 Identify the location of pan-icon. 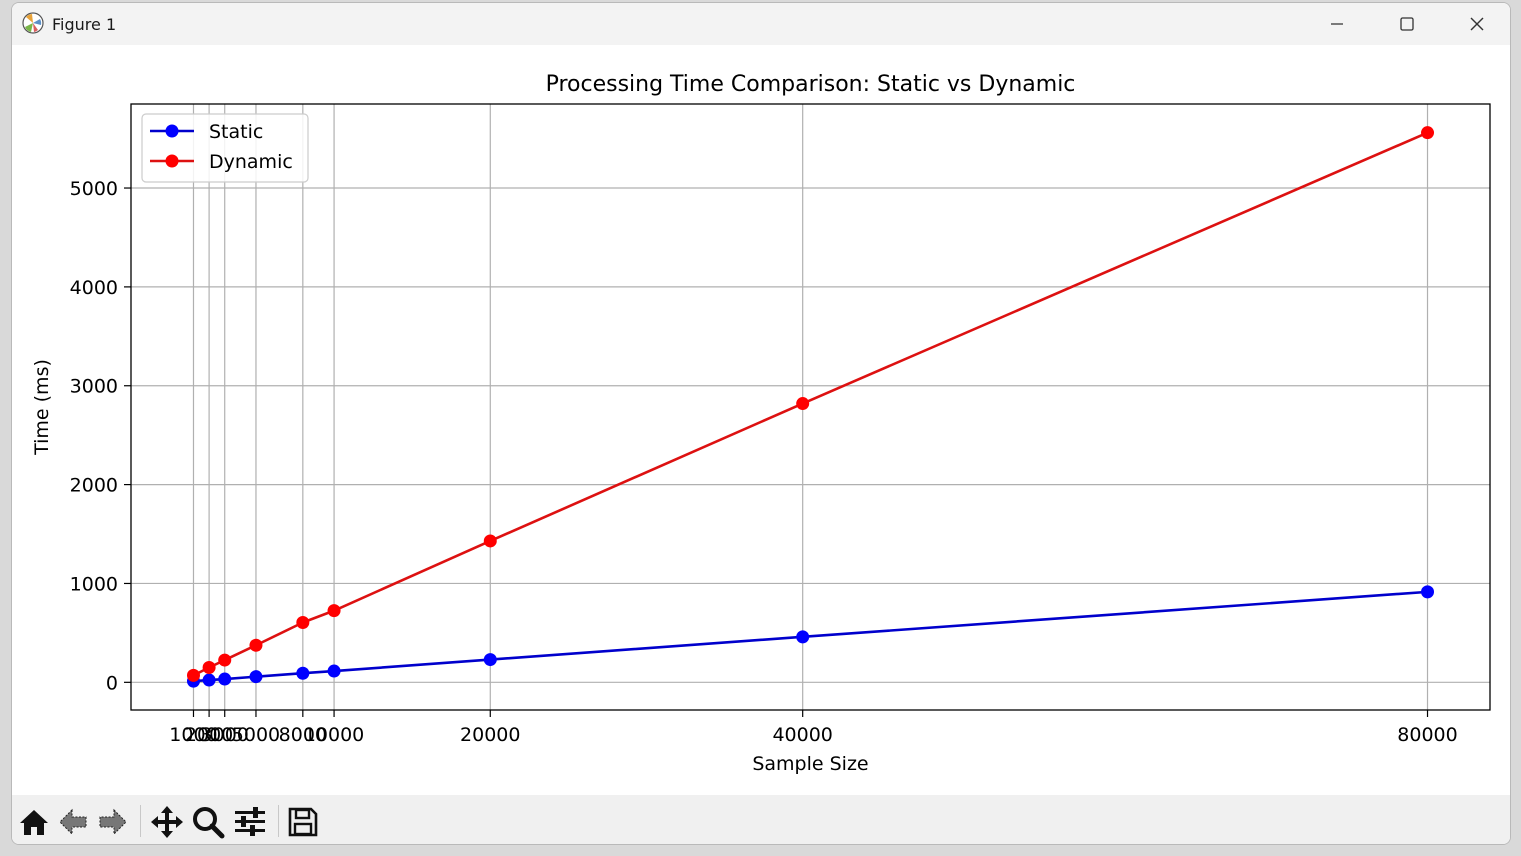
(167, 822).